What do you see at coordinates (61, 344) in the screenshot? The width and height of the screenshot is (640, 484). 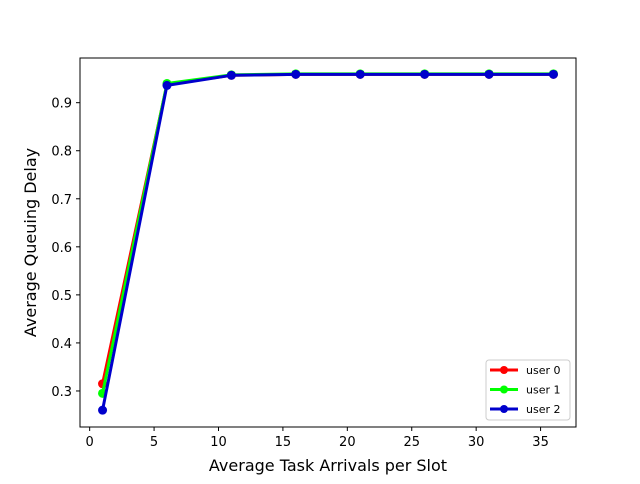 I see `y-tick-label: 0.4` at bounding box center [61, 344].